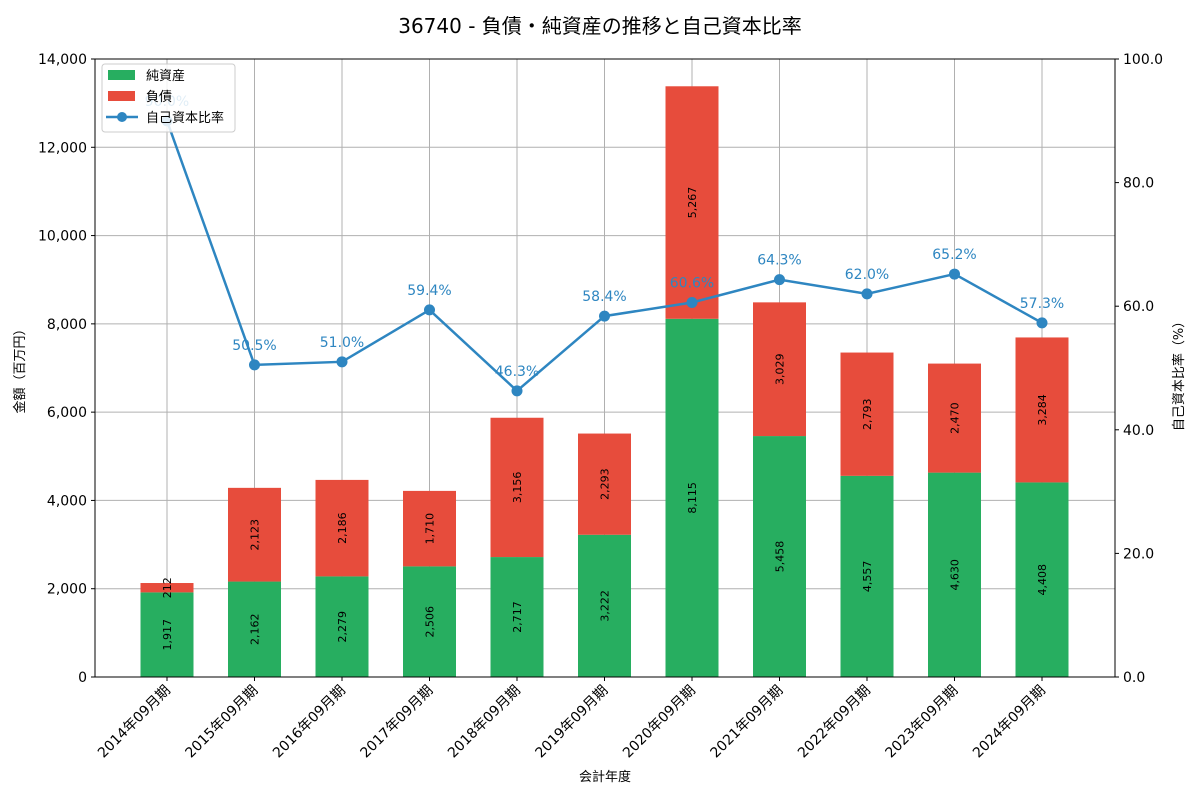  I want to click on x-tick-label: 2024年09月期, so click(1009, 722).